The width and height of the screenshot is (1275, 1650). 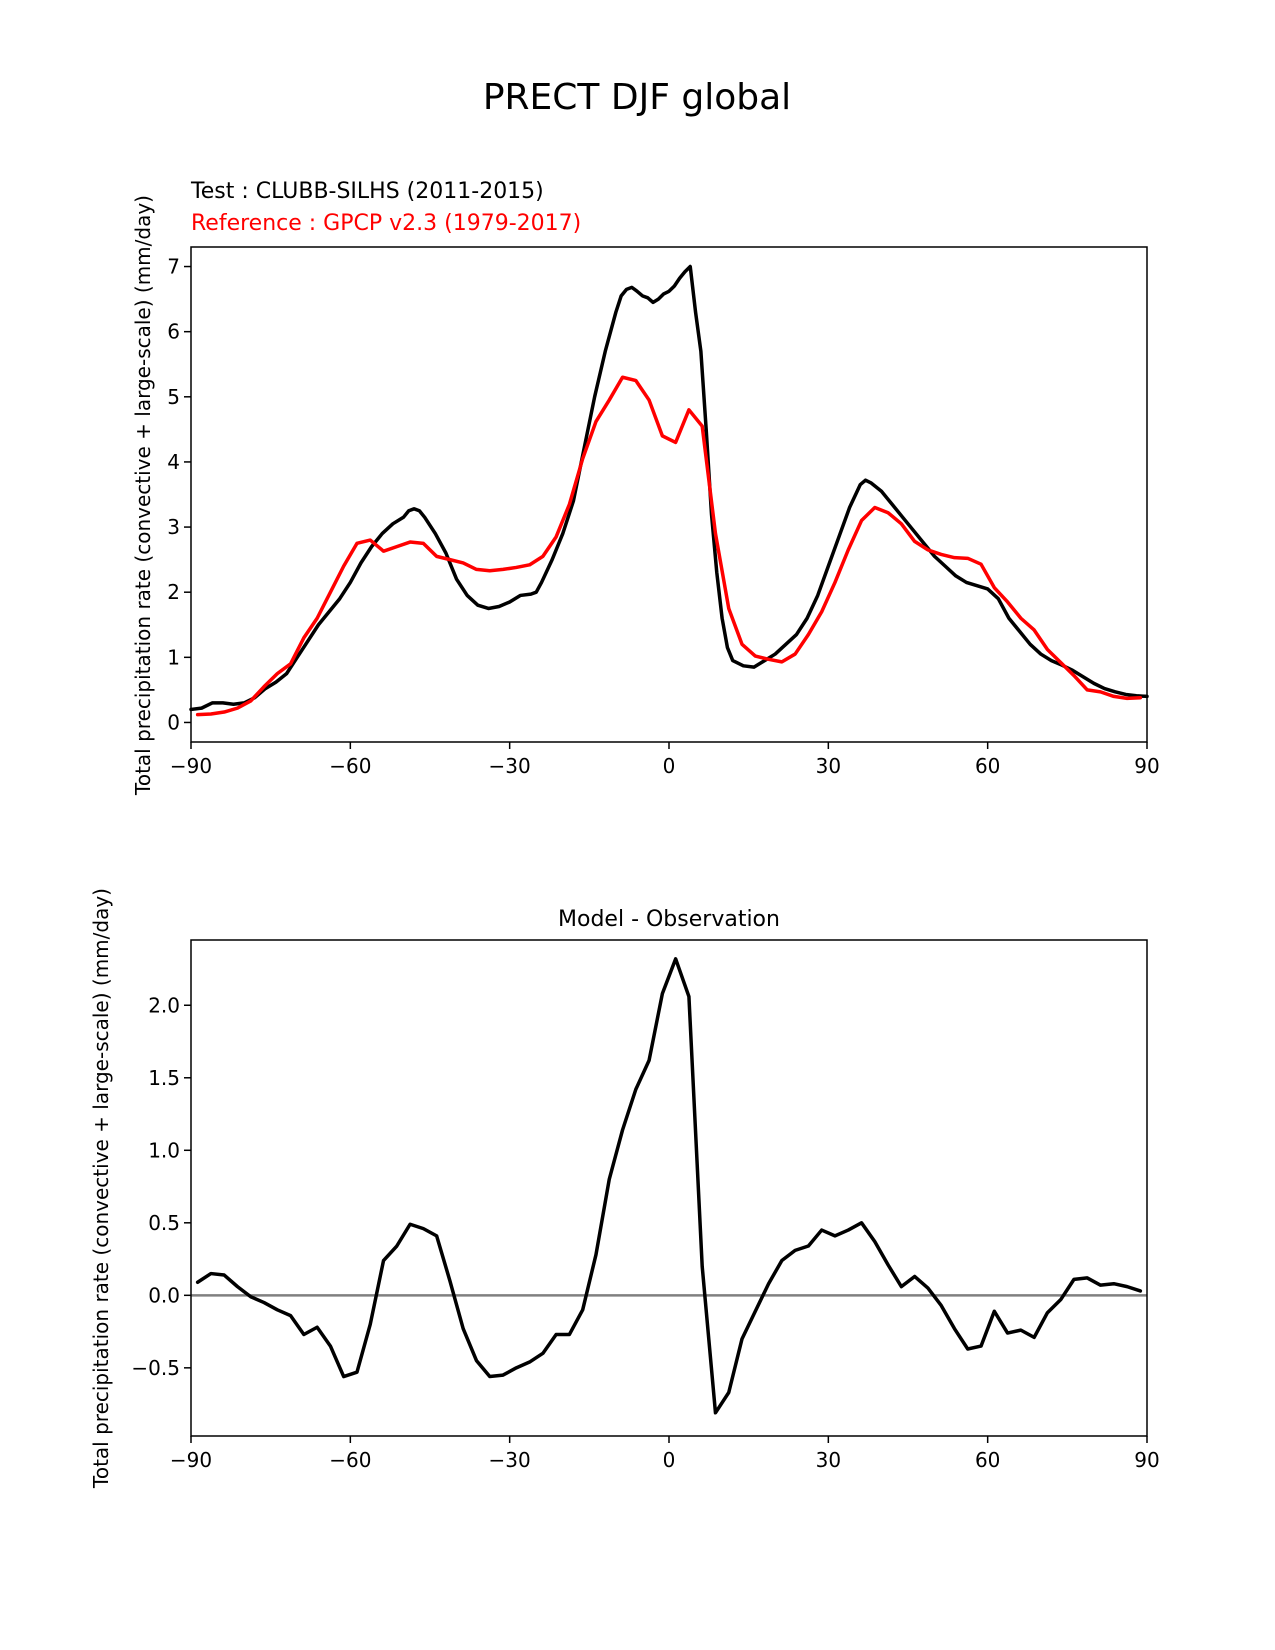 I want to click on bottom-panel-title: Model - Observation, so click(x=669, y=919).